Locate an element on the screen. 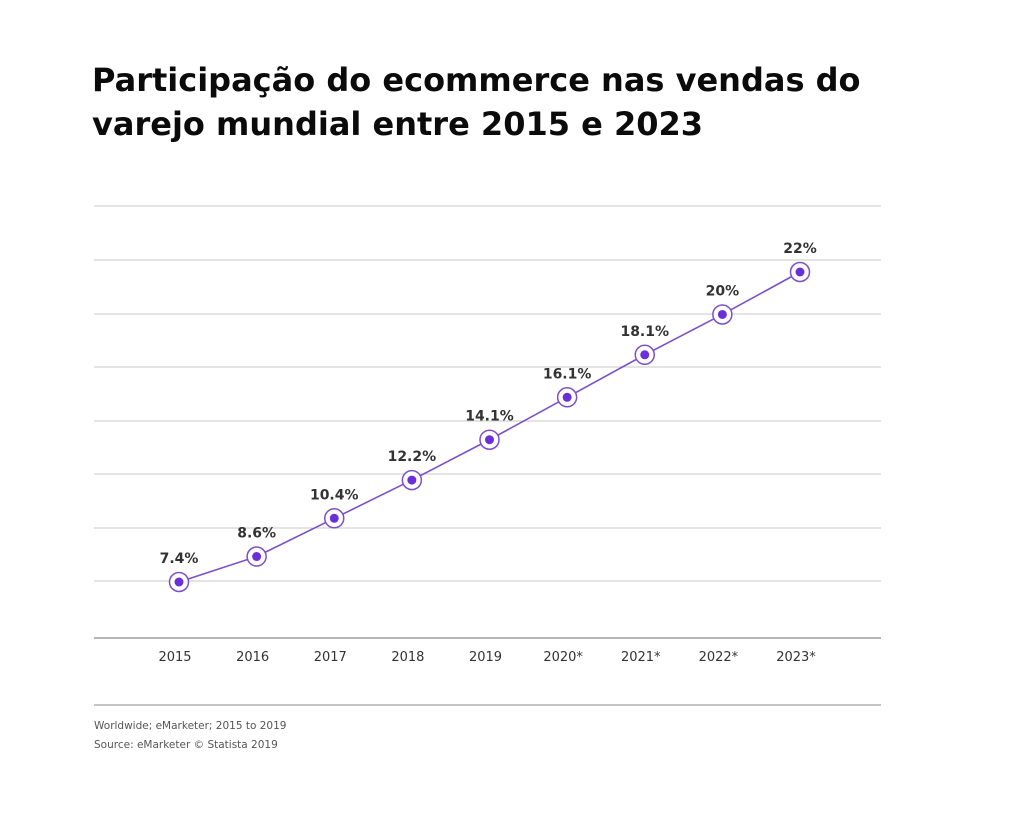 Image resolution: width=1024 pixels, height=820 pixels. chart-title-line-2: varejo mundial entre 2015 e 2023 is located at coordinates (398, 124).